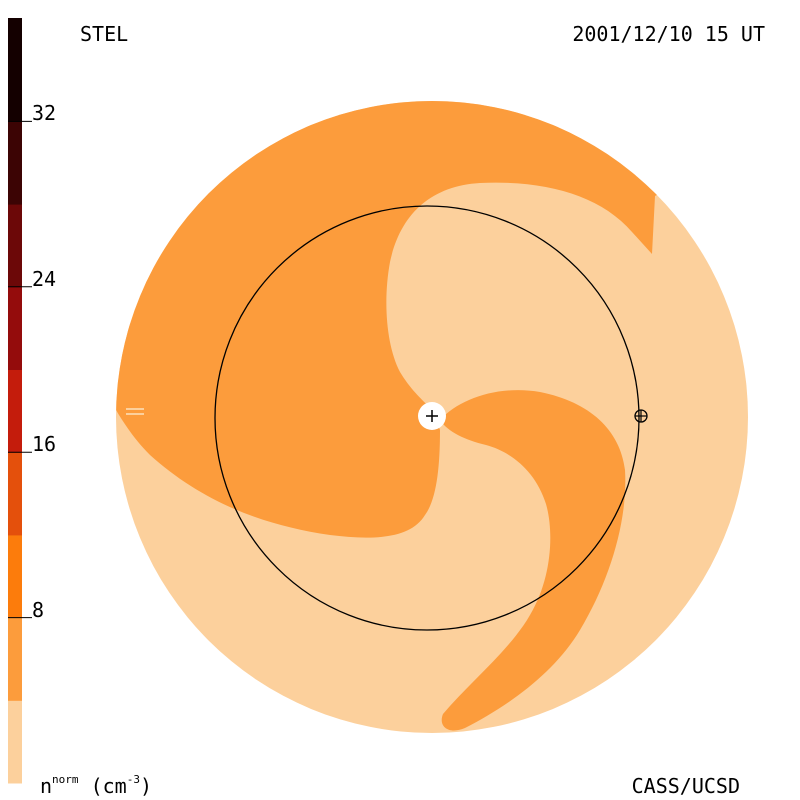  Describe the element at coordinates (641, 416) in the screenshot. I see `earth-icon` at that location.